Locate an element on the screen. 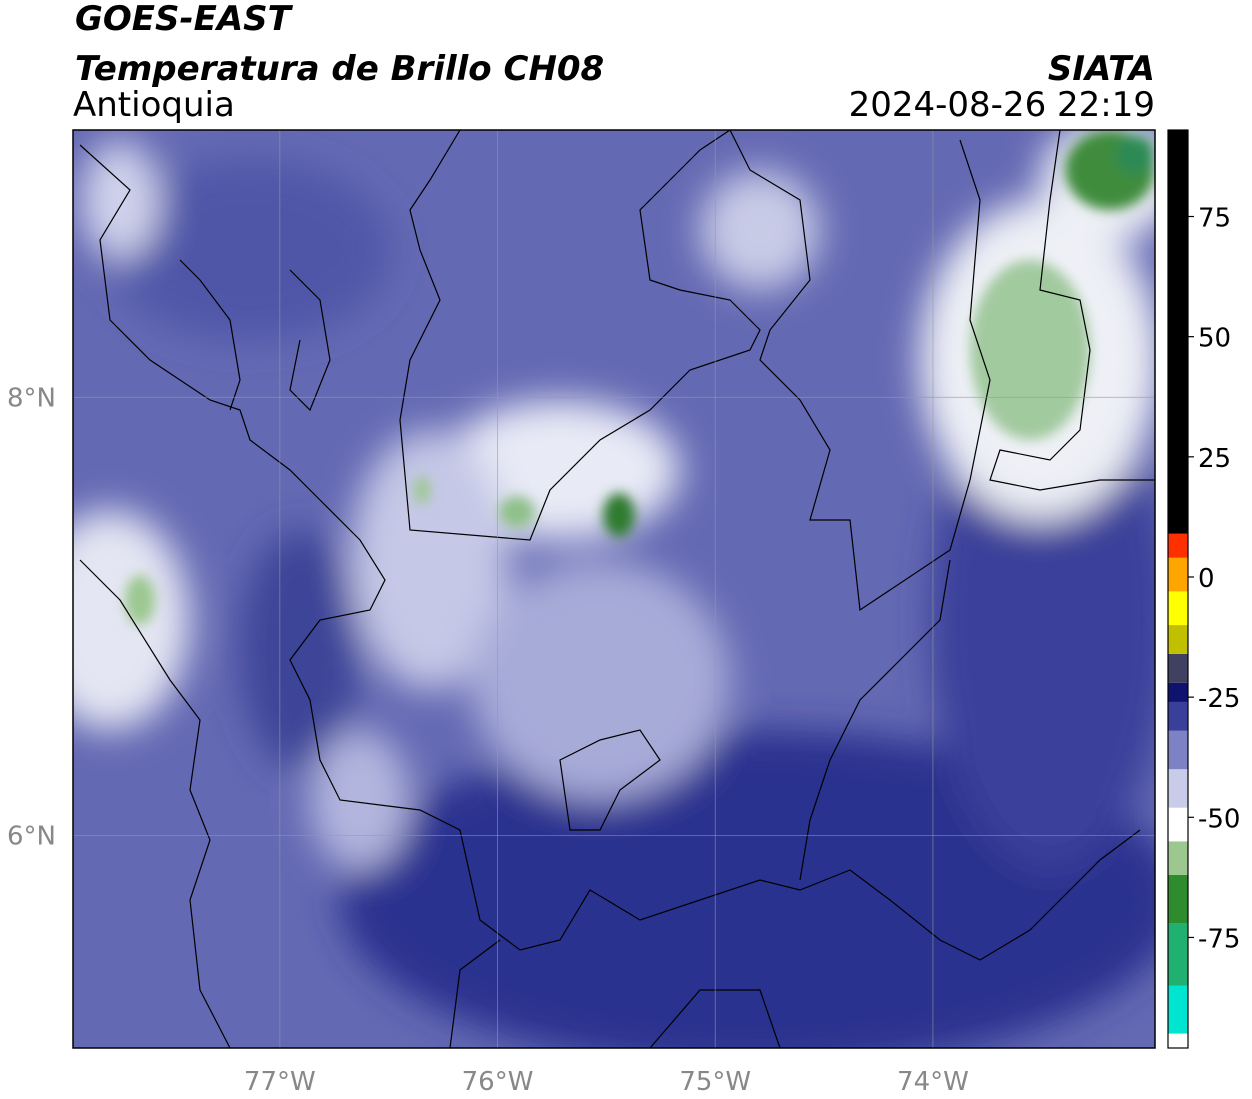 The width and height of the screenshot is (1252, 1099). colorbar-tick-label: -25 is located at coordinates (1219, 699).